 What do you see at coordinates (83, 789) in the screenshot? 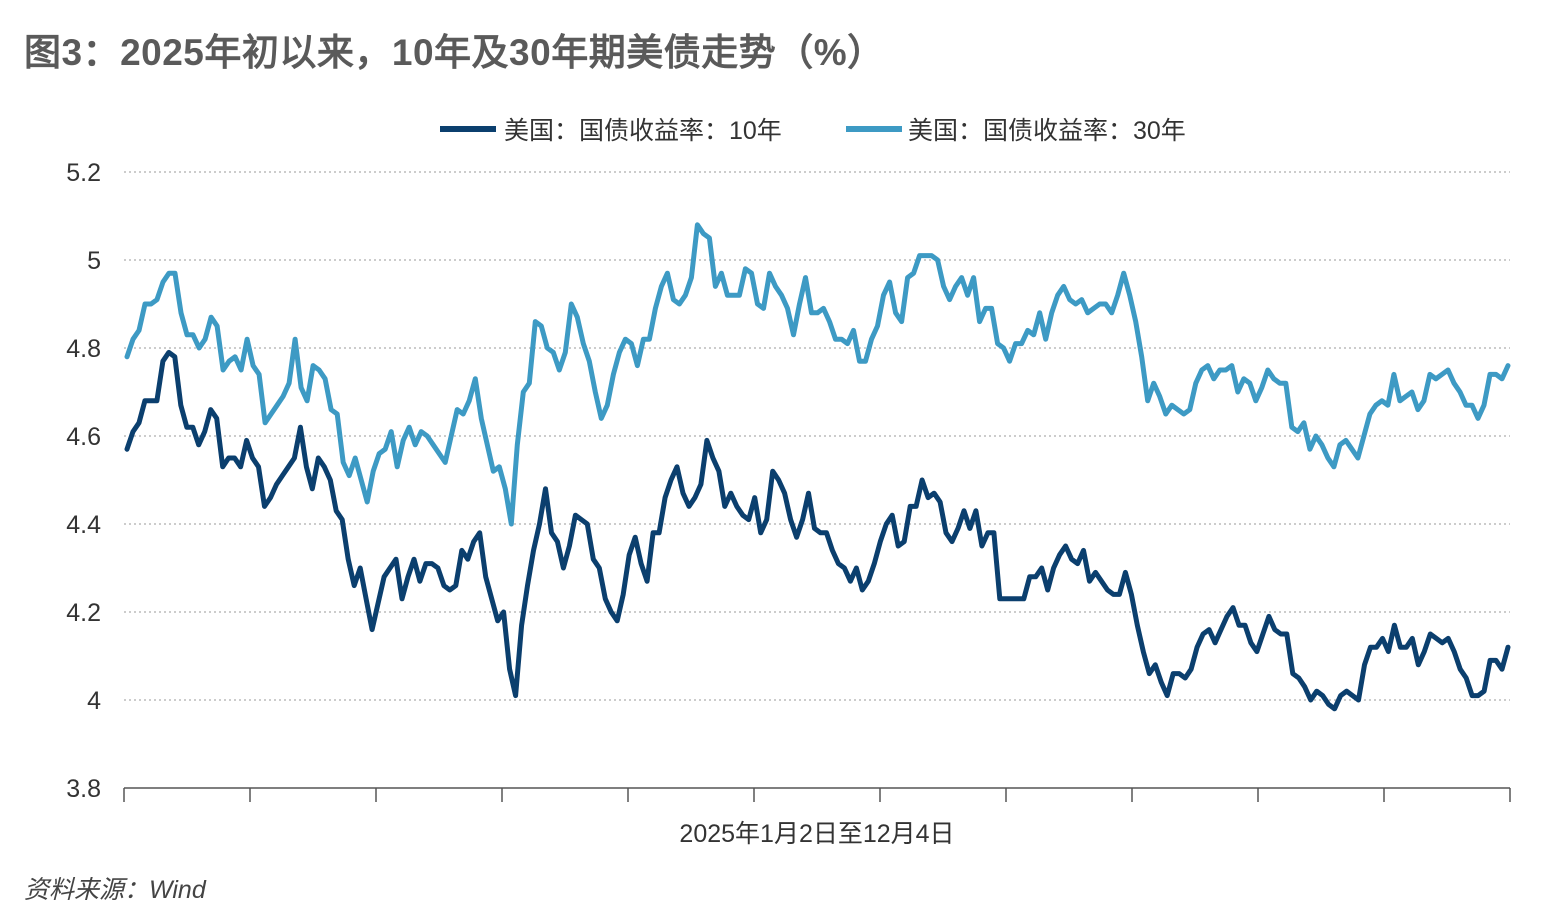
I see `y-tick-label: 3.8` at bounding box center [83, 789].